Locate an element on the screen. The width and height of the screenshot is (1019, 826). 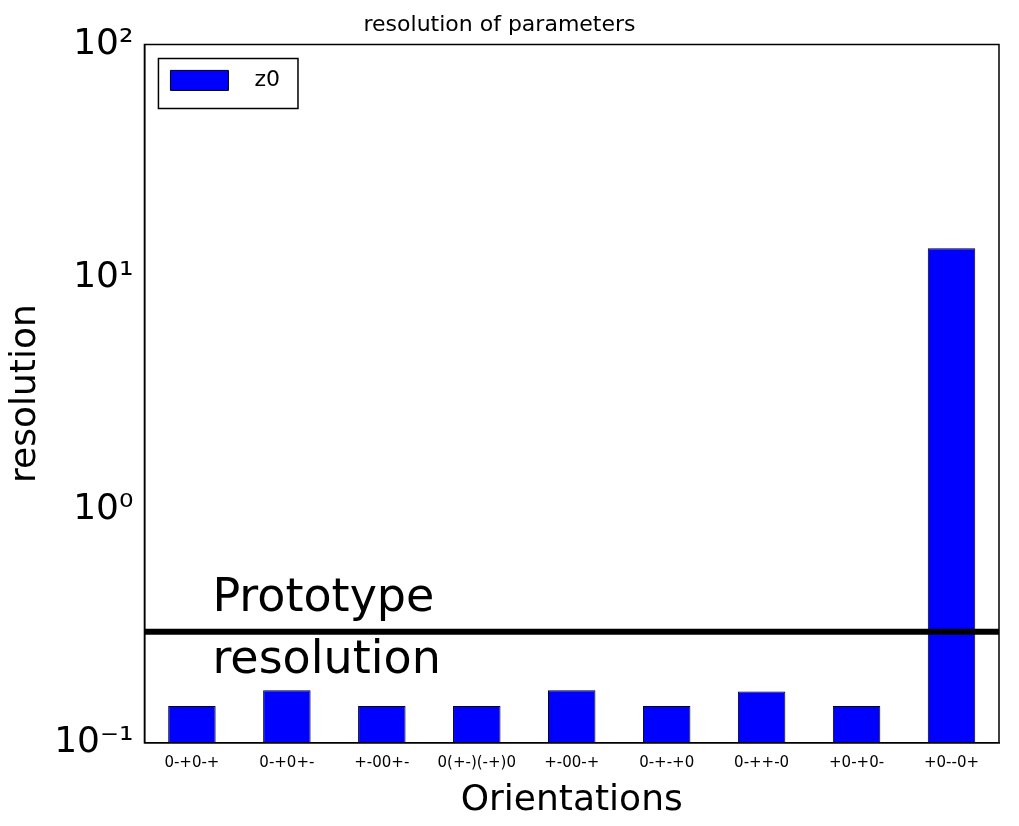
x-tick-label: +-00+- is located at coordinates (382, 761).